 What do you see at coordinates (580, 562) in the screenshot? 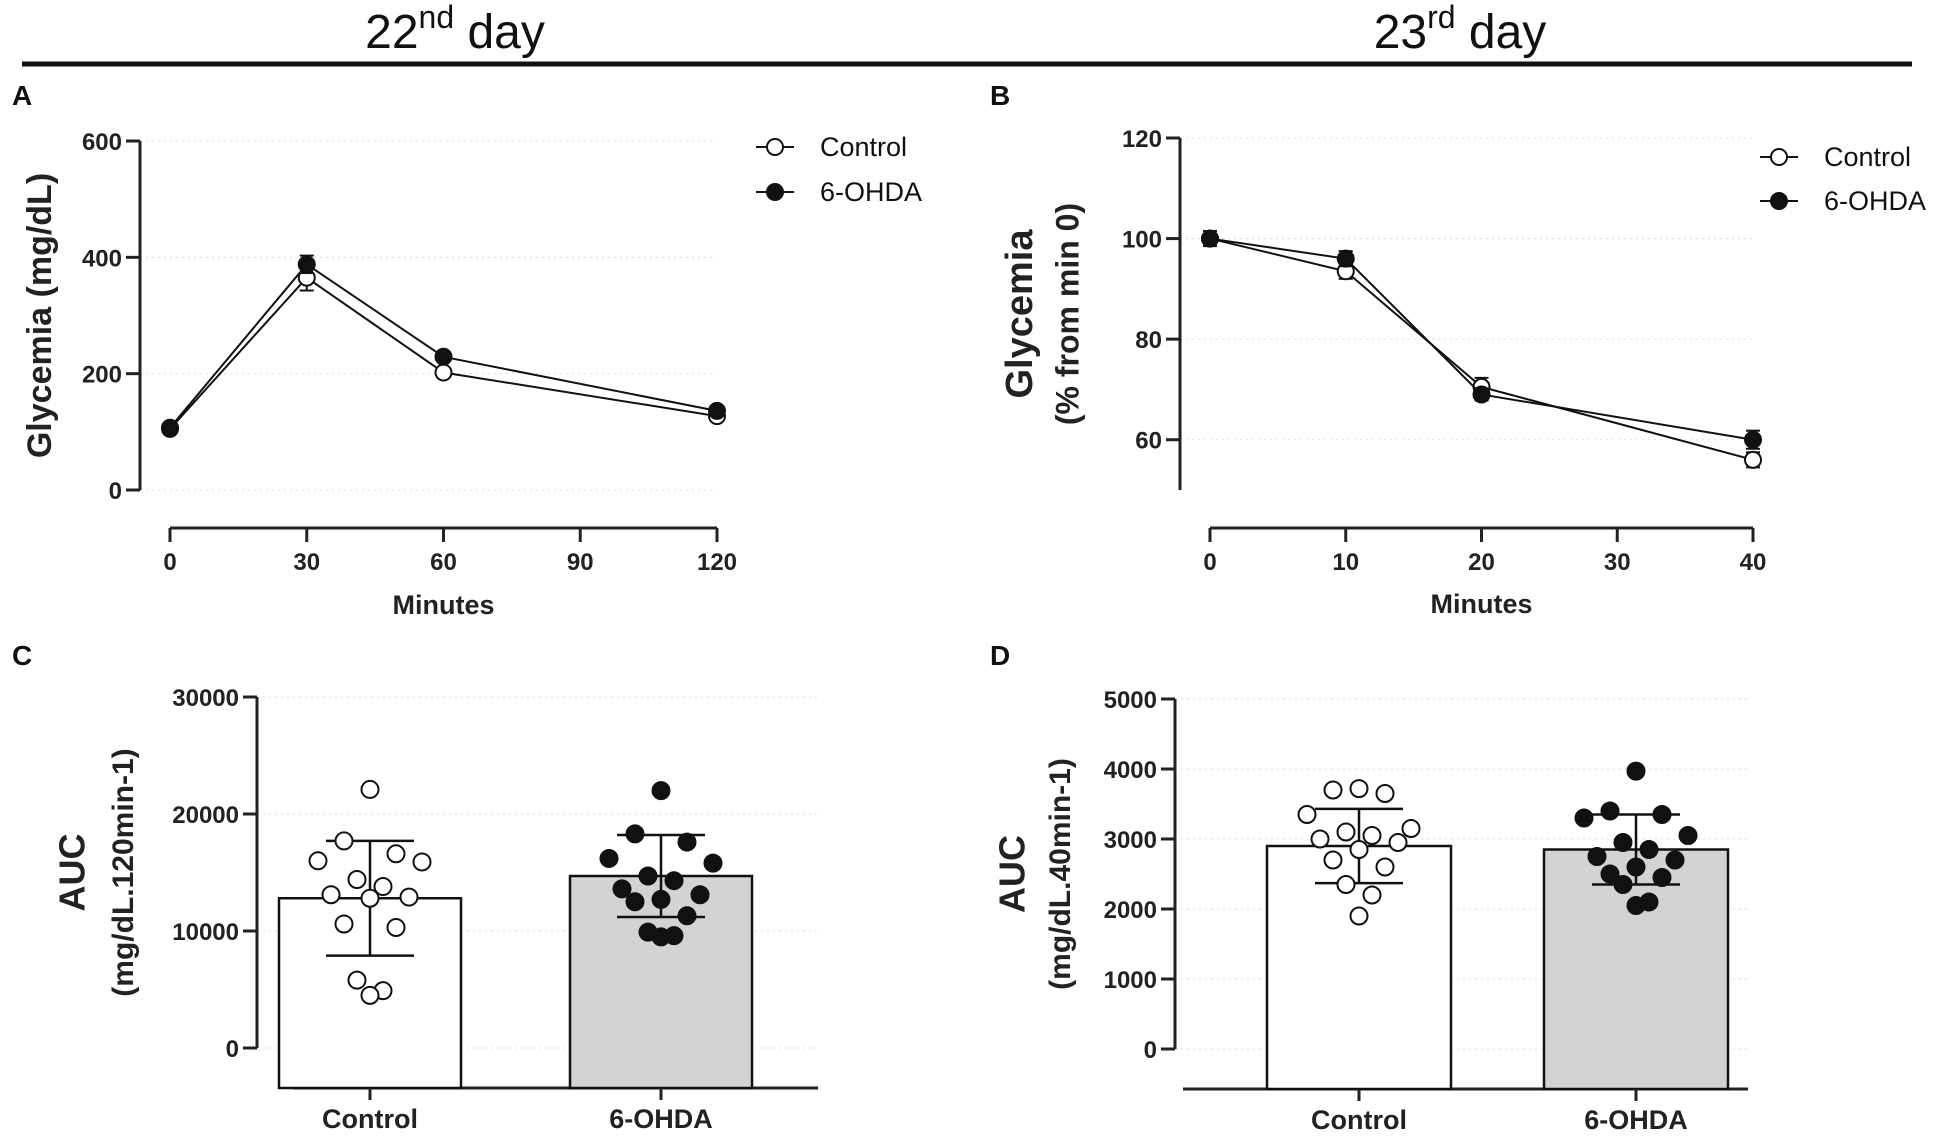
I see `x-tick-label: 90` at bounding box center [580, 562].